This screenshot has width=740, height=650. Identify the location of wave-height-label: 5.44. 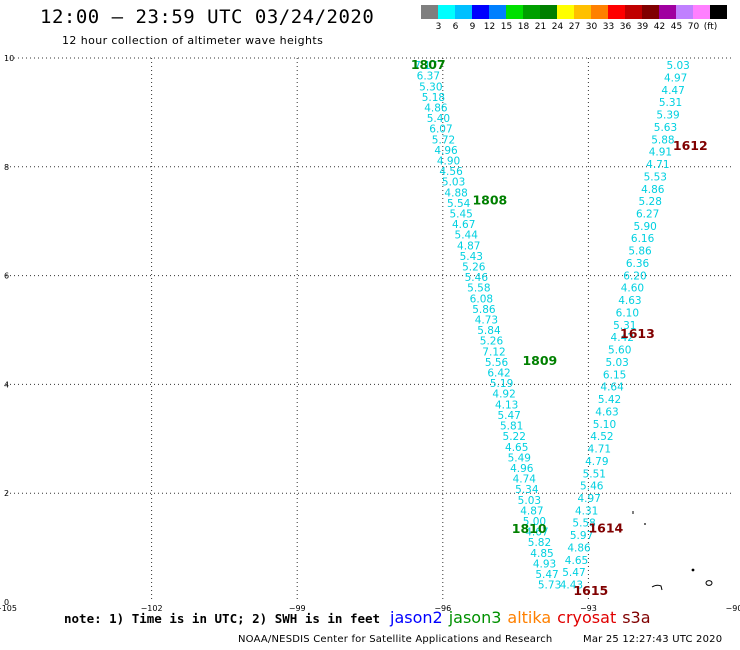
(467, 236).